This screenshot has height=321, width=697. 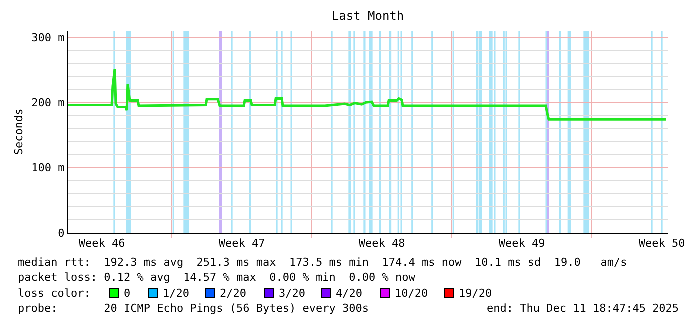 What do you see at coordinates (242, 243) in the screenshot?
I see `x-tick-label: Week 47` at bounding box center [242, 243].